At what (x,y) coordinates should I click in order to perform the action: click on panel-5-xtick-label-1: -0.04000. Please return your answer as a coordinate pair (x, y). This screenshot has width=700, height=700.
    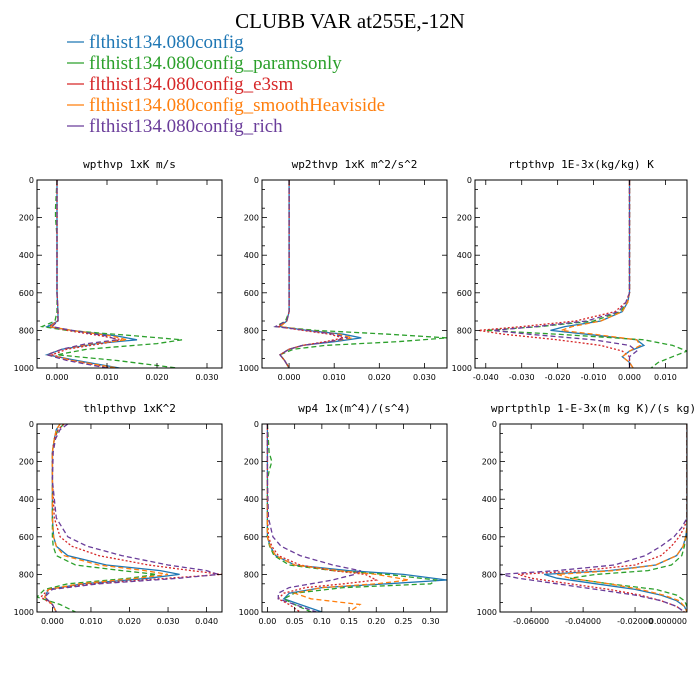
    Looking at the image, I should click on (583, 621).